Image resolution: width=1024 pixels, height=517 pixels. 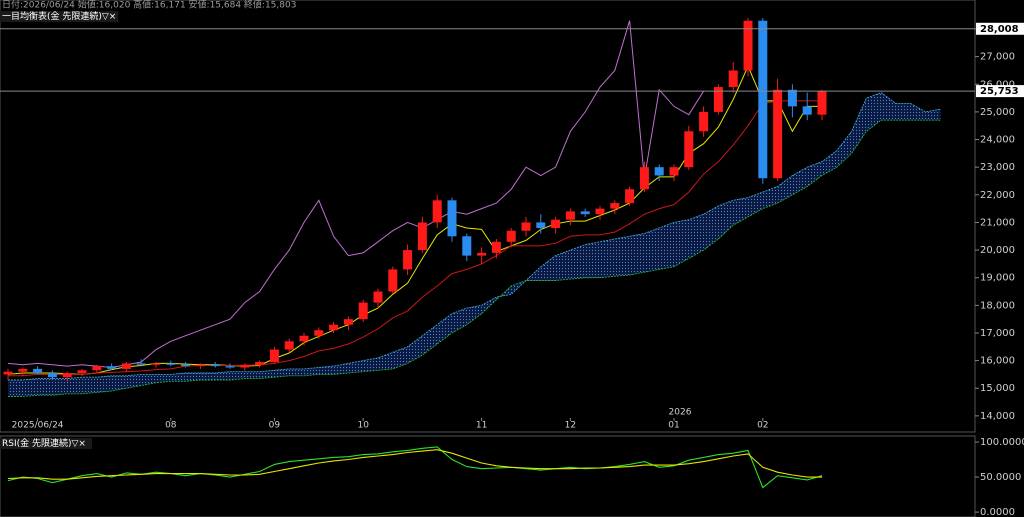 I want to click on x-tick-label: 11, so click(x=481, y=426).